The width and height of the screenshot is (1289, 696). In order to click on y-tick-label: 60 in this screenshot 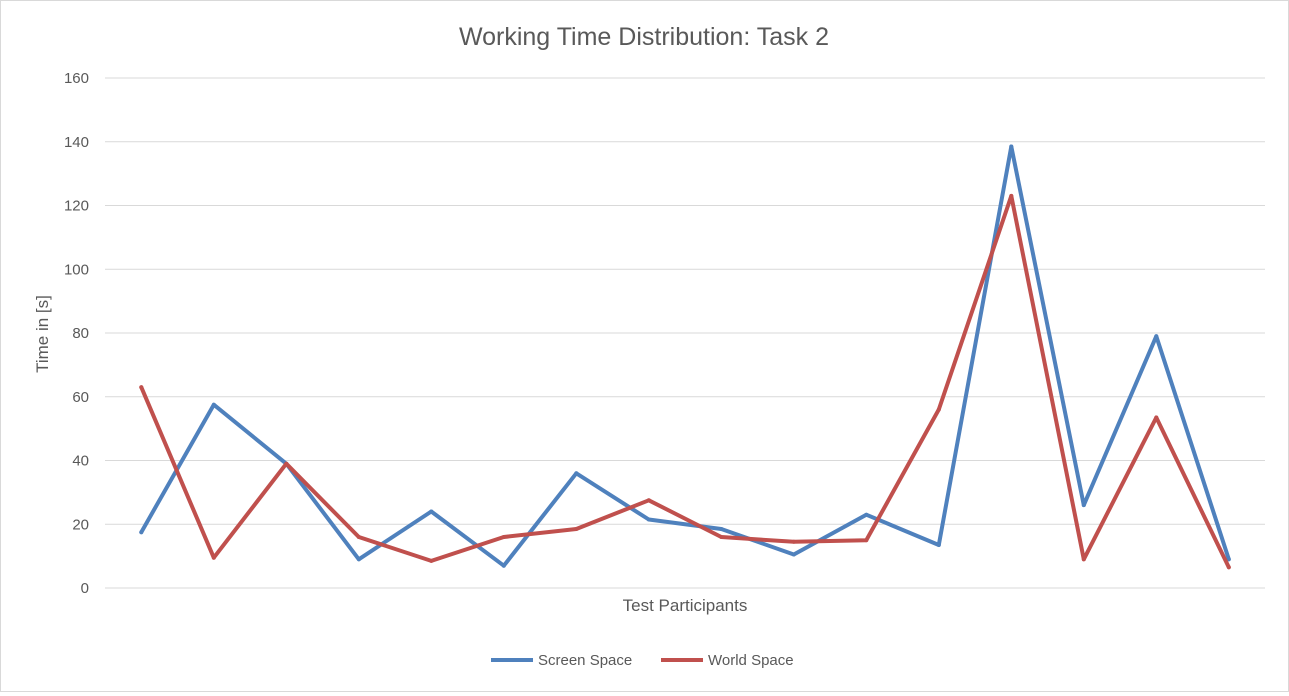, I will do `click(80, 397)`.